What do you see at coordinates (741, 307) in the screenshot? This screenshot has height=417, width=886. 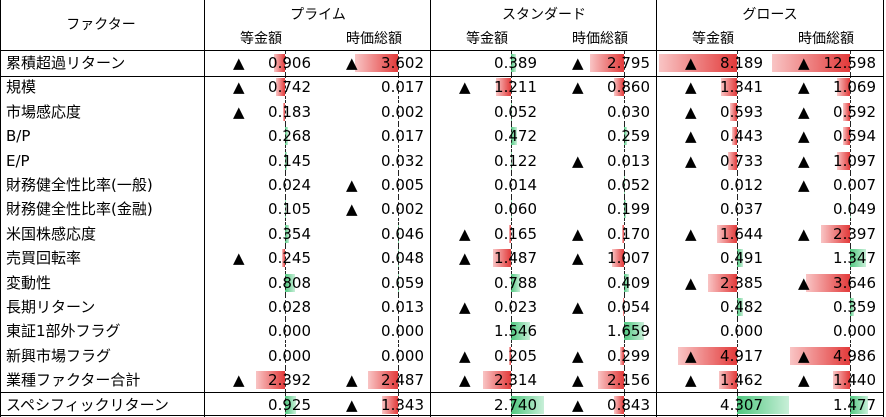 I see `value-text: 0.482` at bounding box center [741, 307].